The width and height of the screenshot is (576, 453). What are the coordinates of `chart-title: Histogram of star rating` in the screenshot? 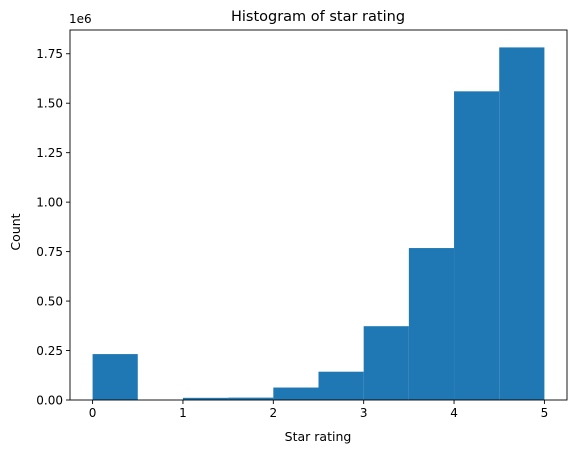 It's located at (318, 17).